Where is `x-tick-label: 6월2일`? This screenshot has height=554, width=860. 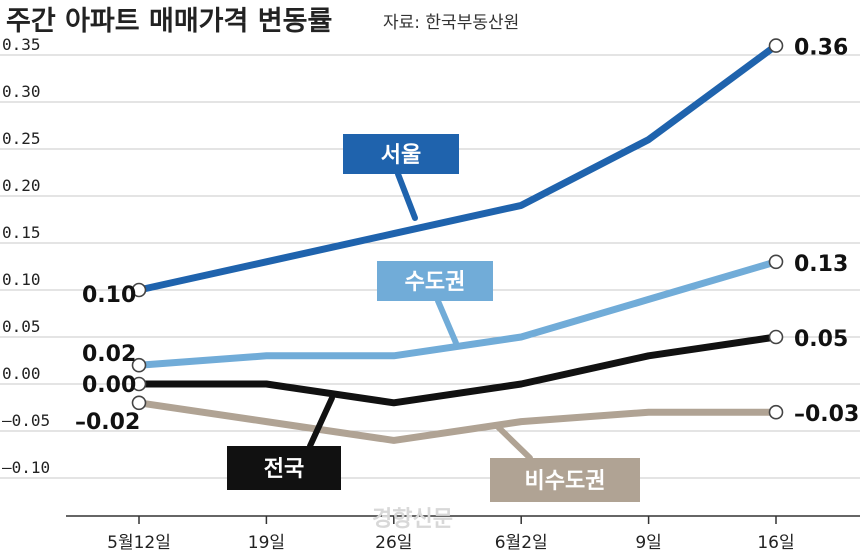
x-tick-label: 6월2일 is located at coordinates (521, 543).